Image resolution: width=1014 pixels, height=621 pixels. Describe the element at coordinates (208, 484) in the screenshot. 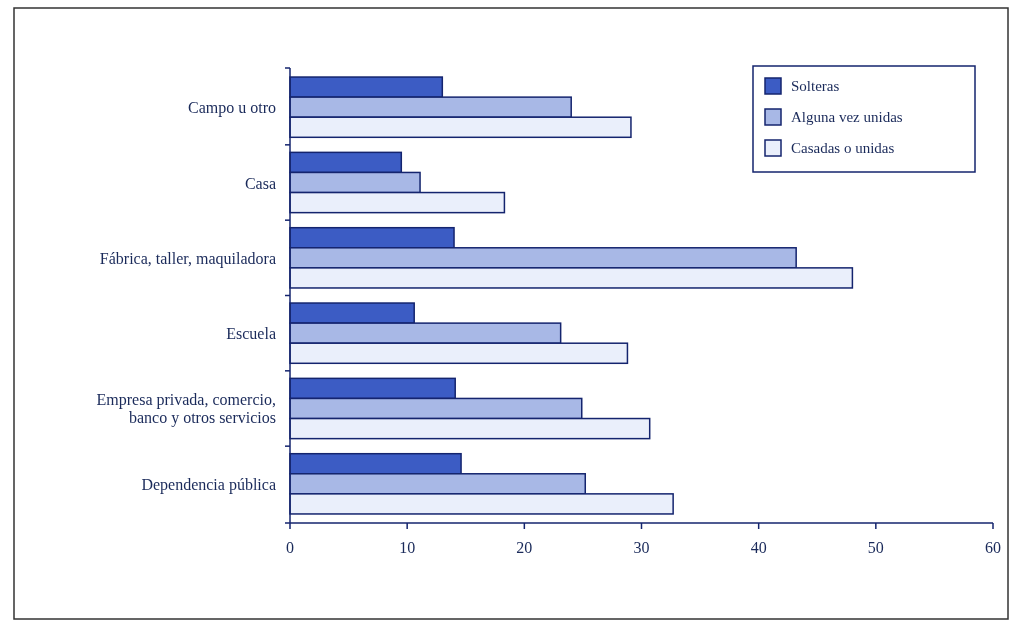

I see `y-tick-label: Dependencia pública` at that location.